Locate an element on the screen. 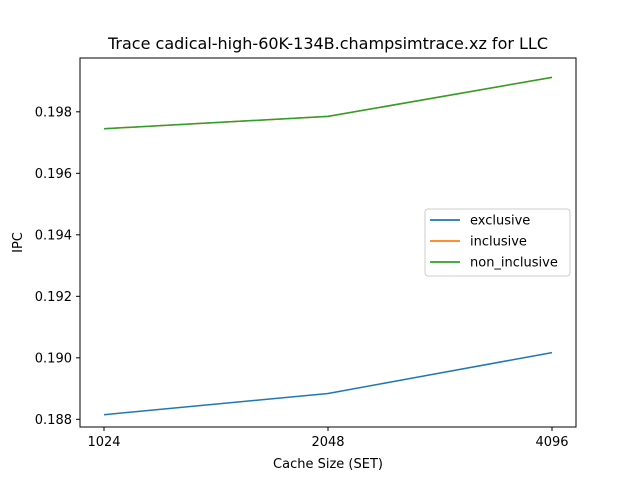  x-tick-label: 4096 is located at coordinates (551, 442).